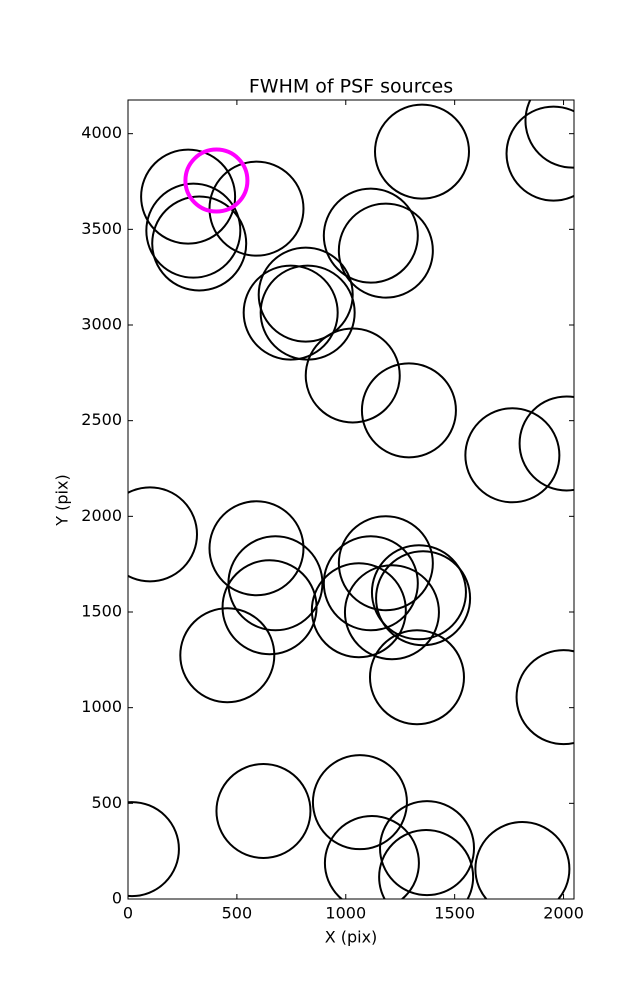 The height and width of the screenshot is (1004, 637). What do you see at coordinates (128, 913) in the screenshot?
I see `x-tick-label: 0` at bounding box center [128, 913].